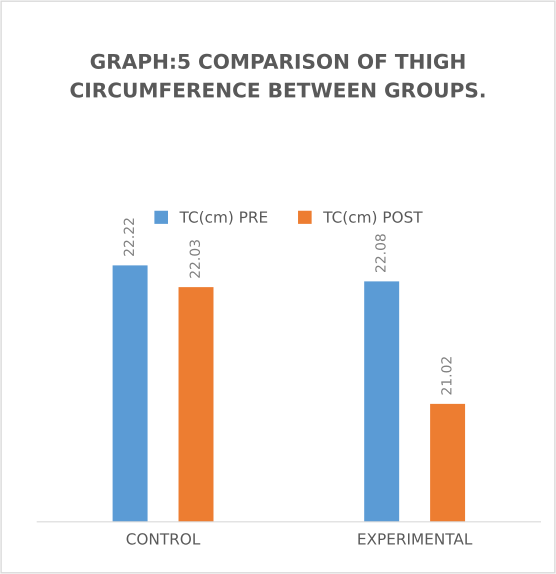  I want to click on data-label: 22.03, so click(195, 259).